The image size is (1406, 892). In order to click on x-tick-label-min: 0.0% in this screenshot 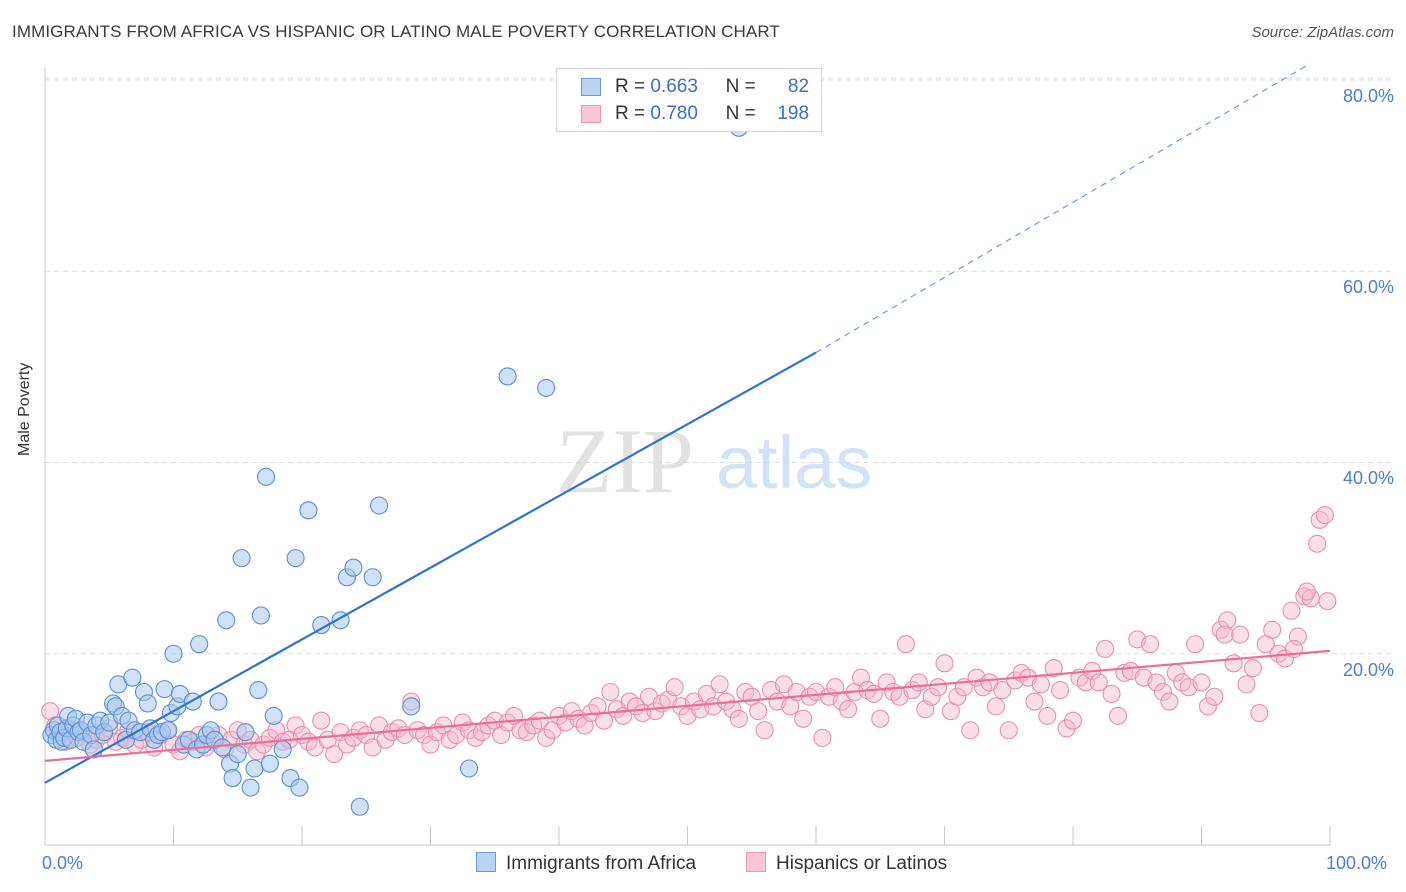, I will do `click(63, 863)`.